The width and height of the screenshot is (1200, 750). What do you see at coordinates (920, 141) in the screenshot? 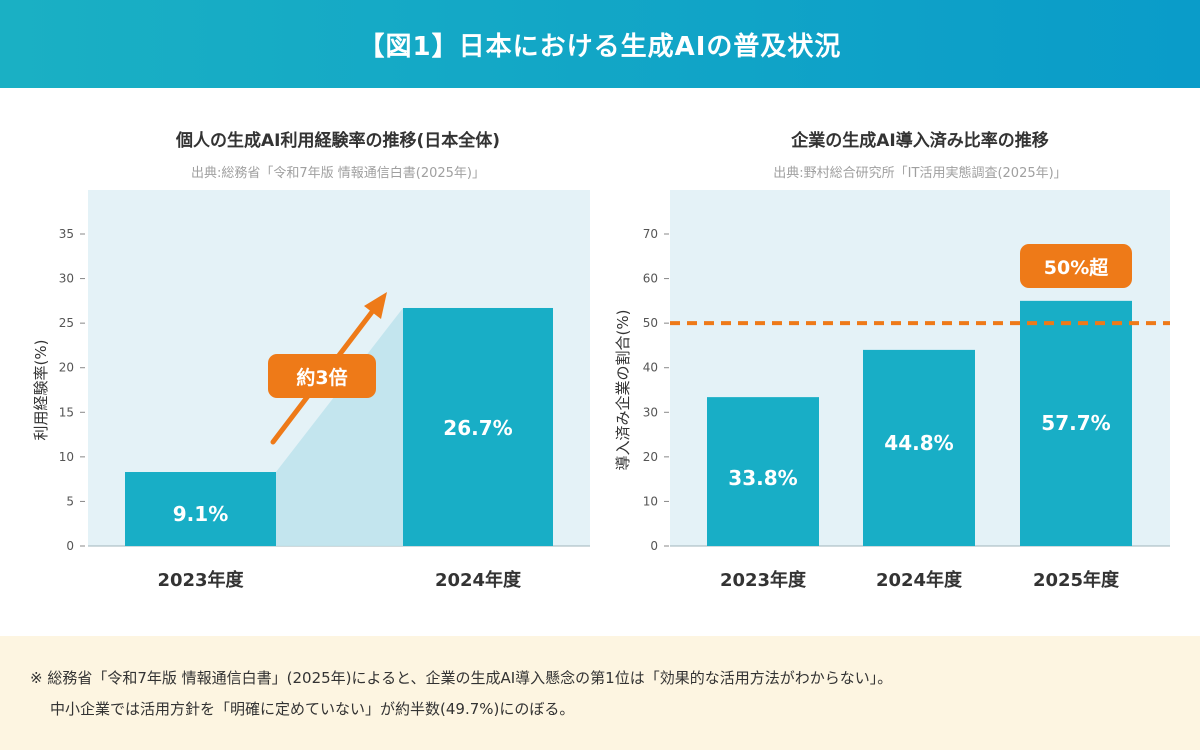
I see `right-chart-title: 企業の生成AI導入済み比率の推移` at bounding box center [920, 141].